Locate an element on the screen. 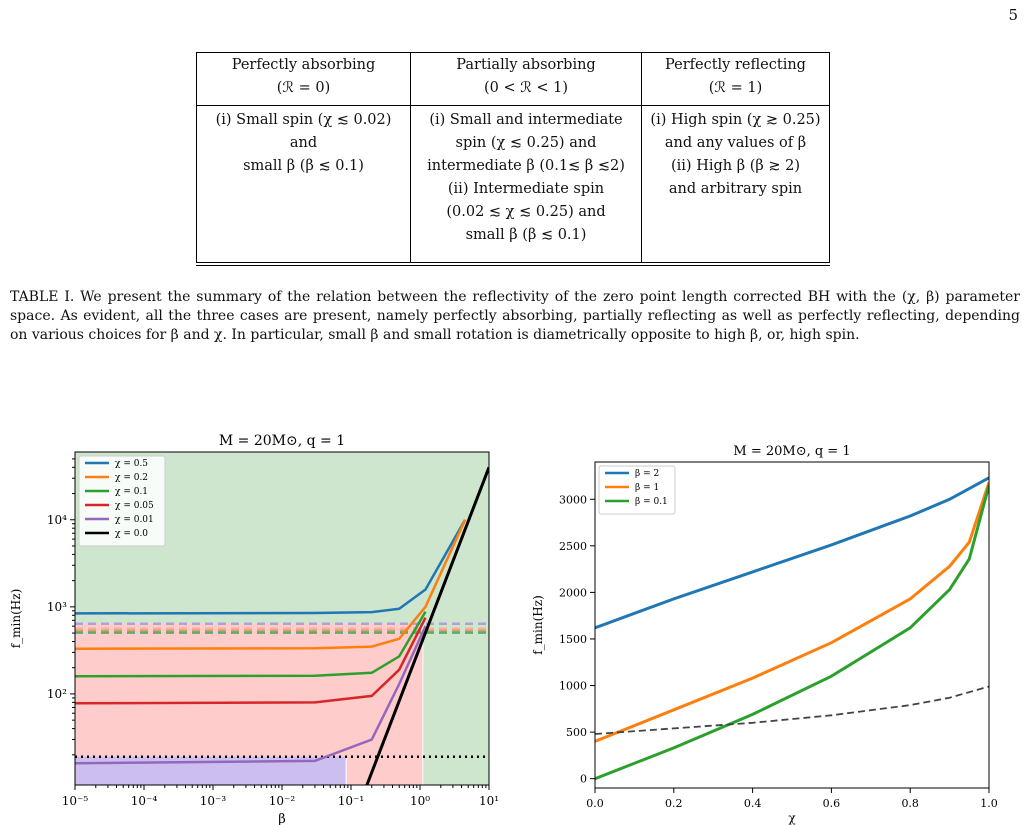 This screenshot has height=825, width=1028. header-reflecting: Perfectly reflecting (ℛ = 1) is located at coordinates (735, 79).